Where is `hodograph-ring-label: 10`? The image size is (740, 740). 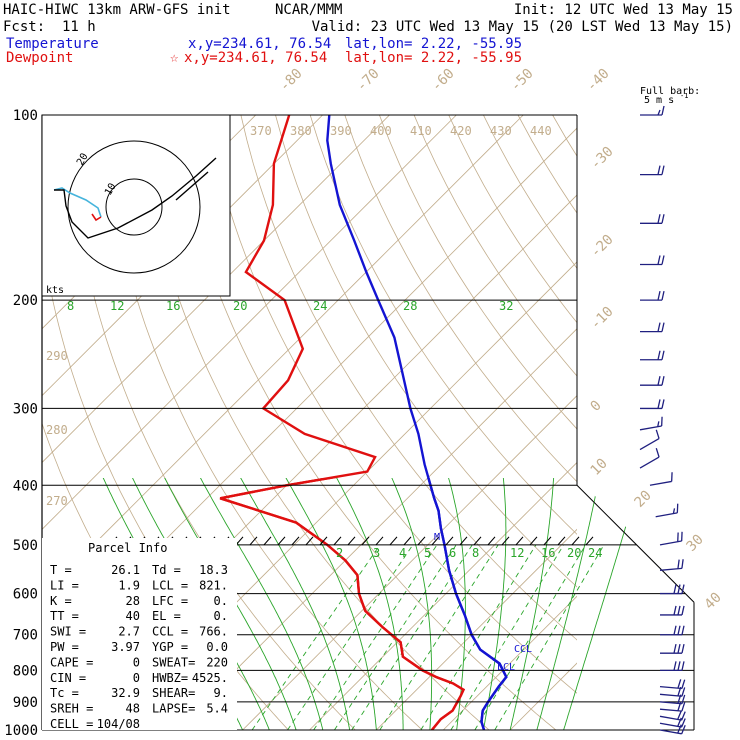
hodograph-ring-label: 10 is located at coordinates (111, 190).